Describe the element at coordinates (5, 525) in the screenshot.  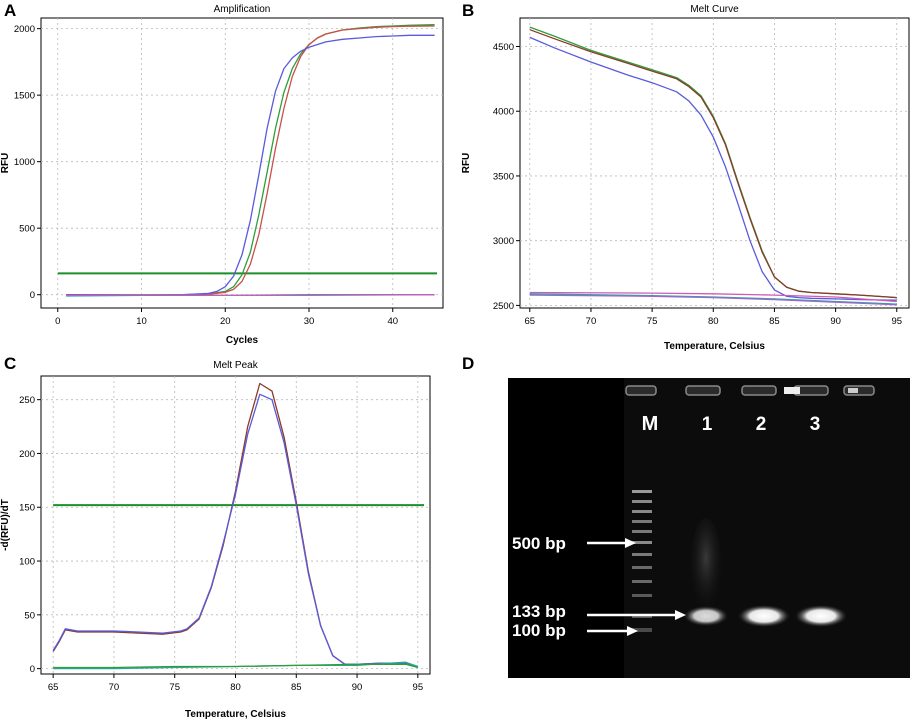
I see `y-axis-label: -d(RFU)/dT` at that location.